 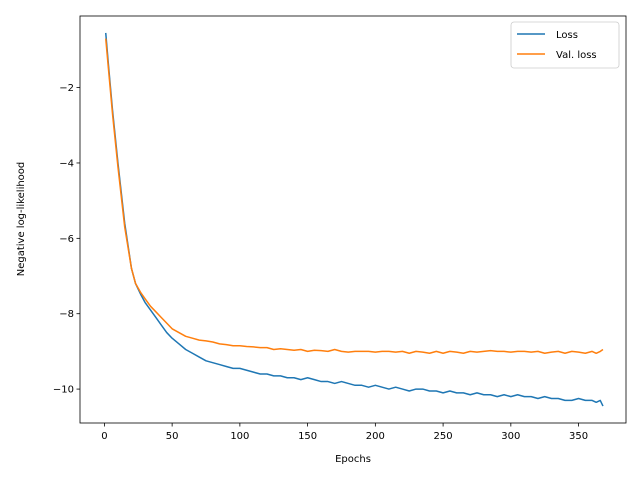 What do you see at coordinates (66, 314) in the screenshot?
I see `y-tick-label-3: −8` at bounding box center [66, 314].